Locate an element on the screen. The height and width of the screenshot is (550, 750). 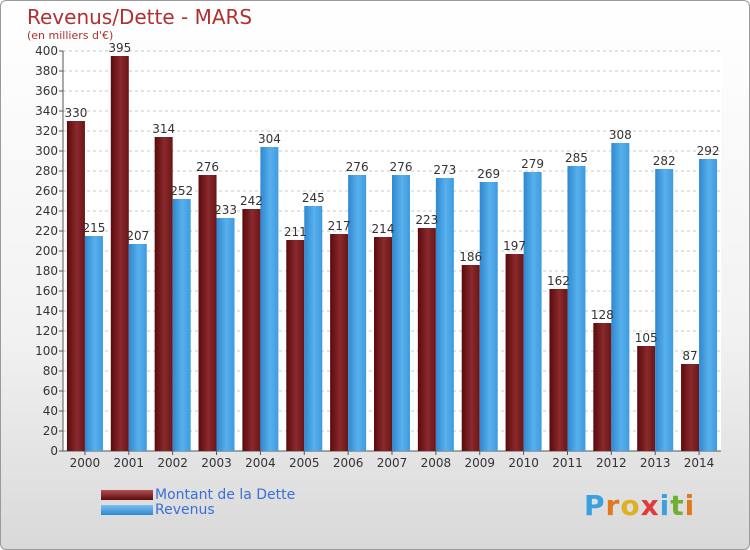
logo-letter: i is located at coordinates (690, 505).